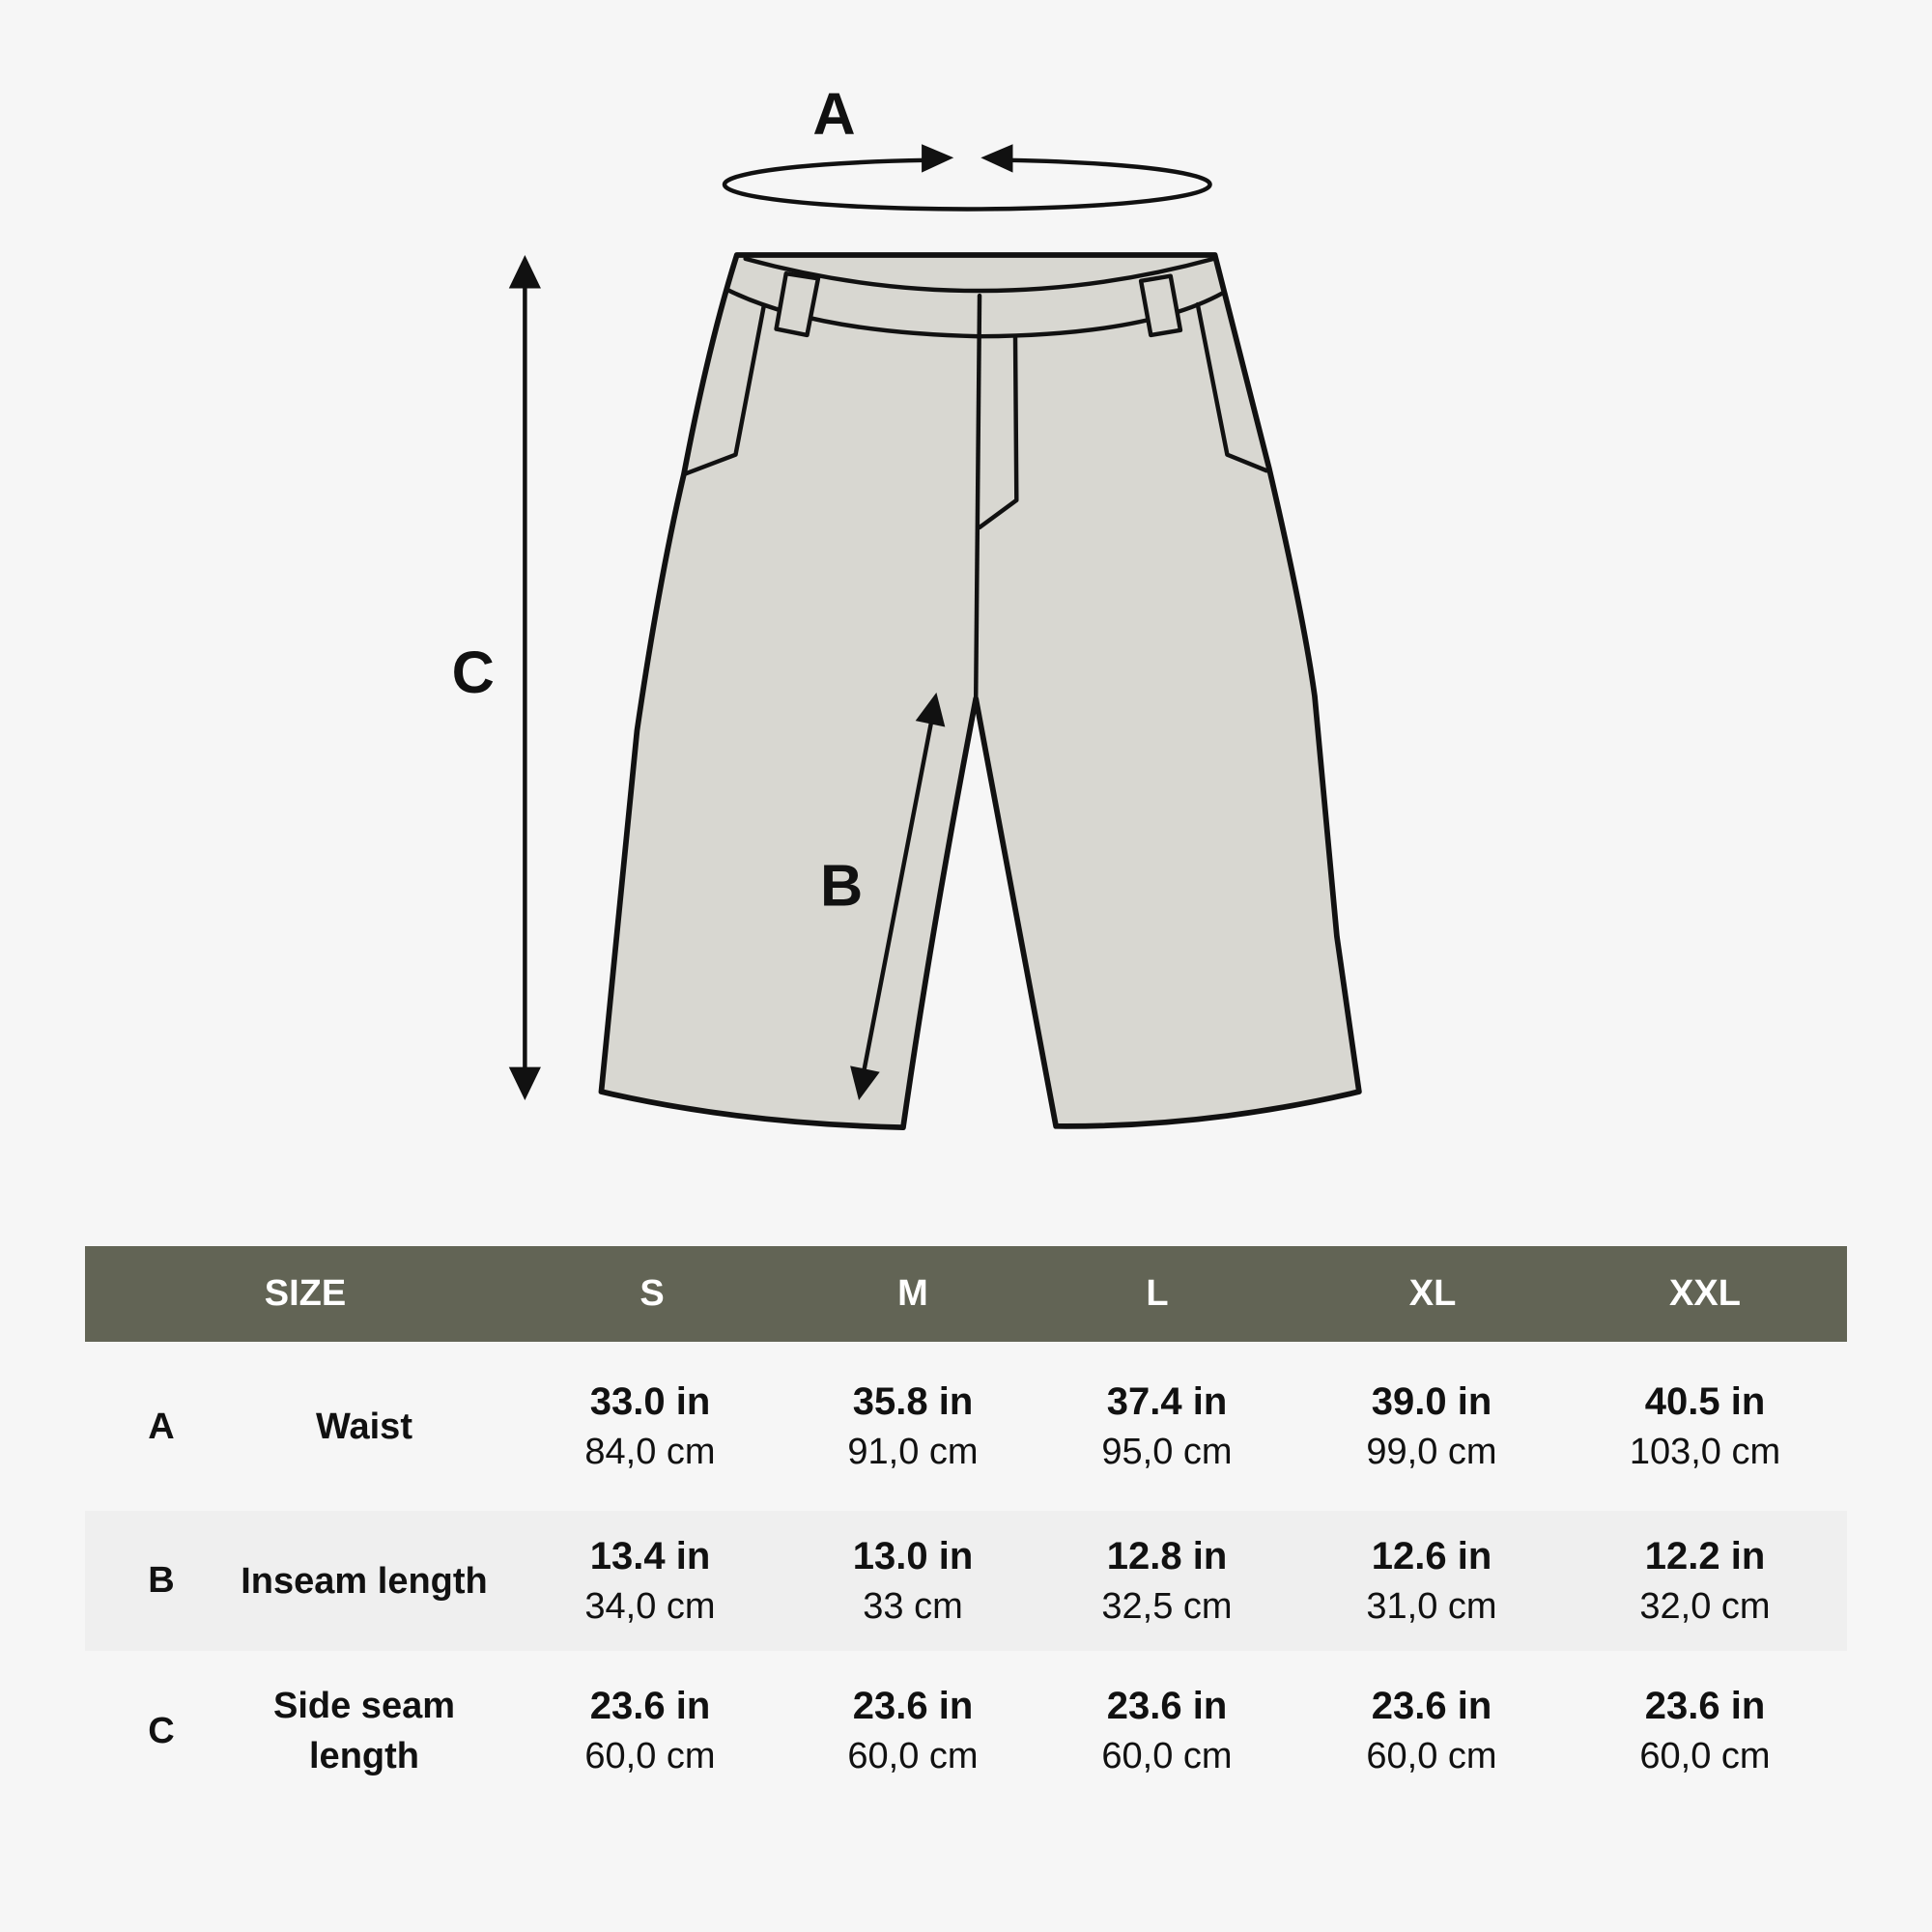 This screenshot has height=1932, width=1932. Describe the element at coordinates (1431, 1581) in the screenshot. I see `value-cell: 12.6 in 31,0 cm` at that location.